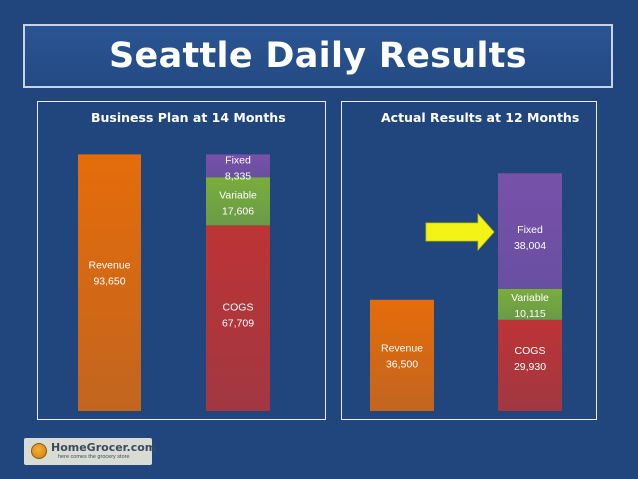 The width and height of the screenshot is (638, 479). I want to click on label-revenue-name-0: Revenue, so click(109, 265).